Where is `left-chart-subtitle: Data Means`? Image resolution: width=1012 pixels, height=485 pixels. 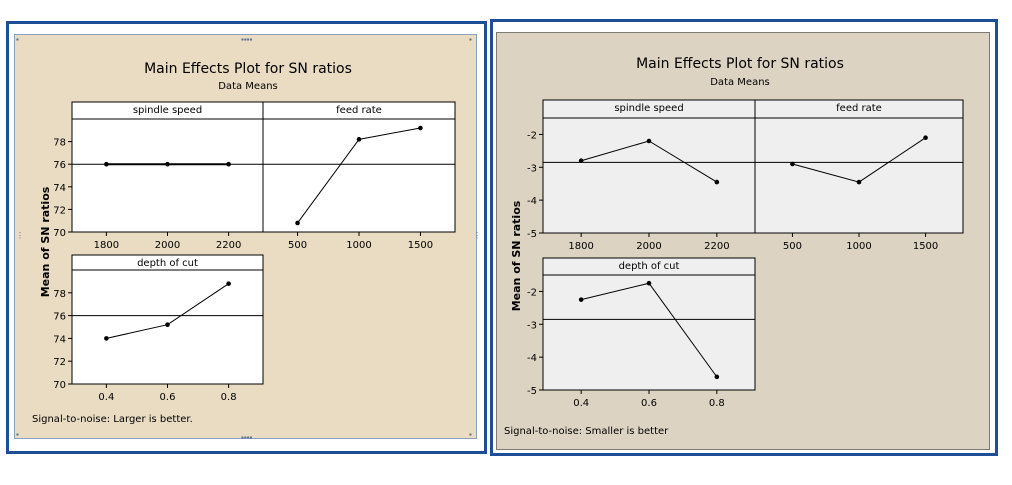
left-chart-subtitle: Data Means is located at coordinates (248, 86).